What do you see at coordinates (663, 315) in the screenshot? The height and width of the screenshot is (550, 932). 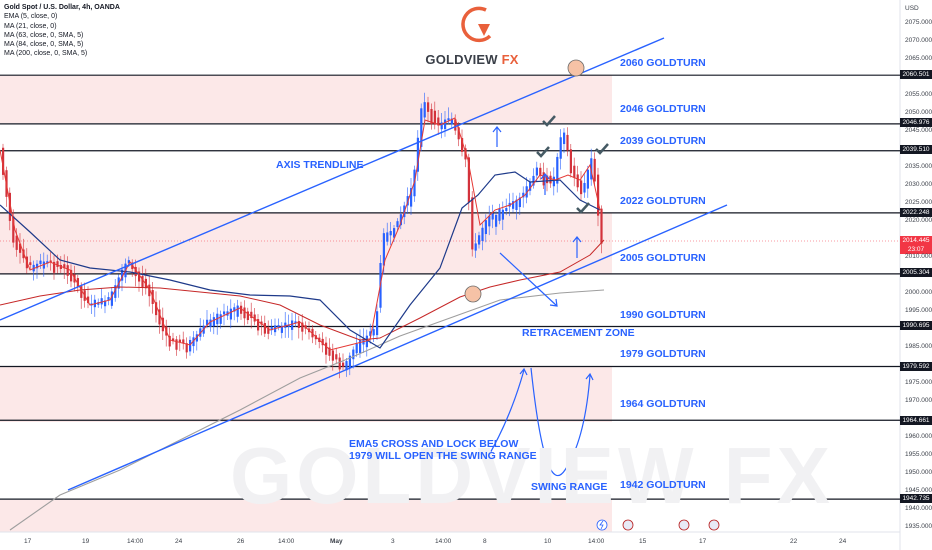 I see `level-label-1990: 1990 GOLDTURN` at bounding box center [663, 315].